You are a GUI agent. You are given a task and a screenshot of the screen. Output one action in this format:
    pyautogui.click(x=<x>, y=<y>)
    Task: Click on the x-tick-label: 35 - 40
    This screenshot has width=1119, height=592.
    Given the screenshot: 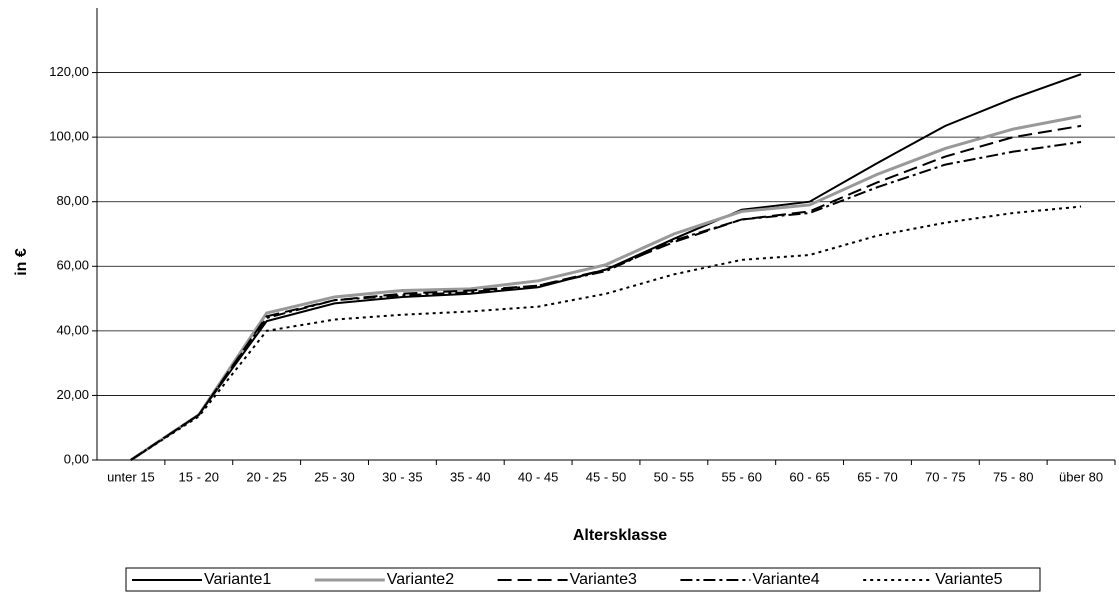 What is the action you would take?
    pyautogui.click(x=470, y=476)
    